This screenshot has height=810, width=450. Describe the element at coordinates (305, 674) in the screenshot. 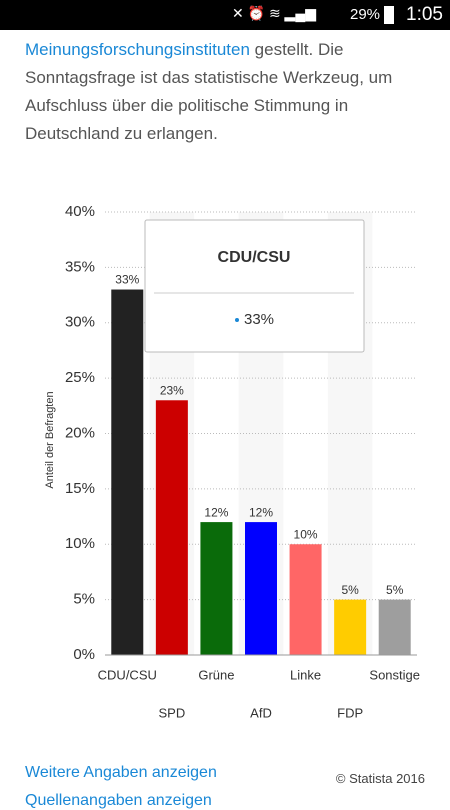

I see `x-tick-label: Linke` at that location.